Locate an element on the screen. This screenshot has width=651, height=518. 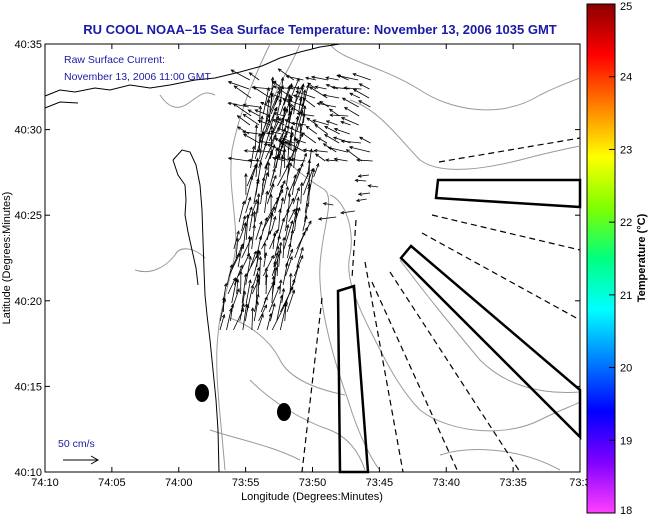
y-tick-label: 40:15 is located at coordinates (28, 387).